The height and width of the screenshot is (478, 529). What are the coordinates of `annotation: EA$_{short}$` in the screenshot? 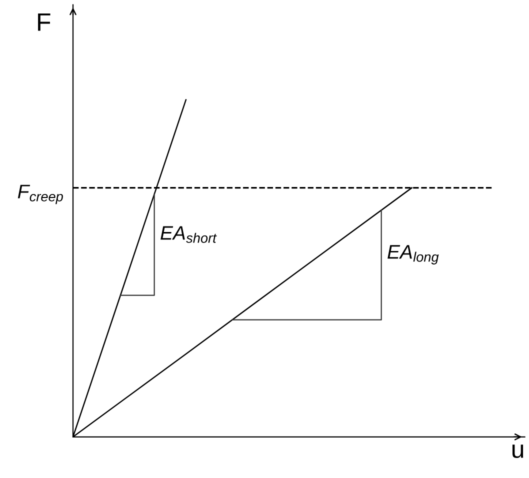 It's located at (188, 234).